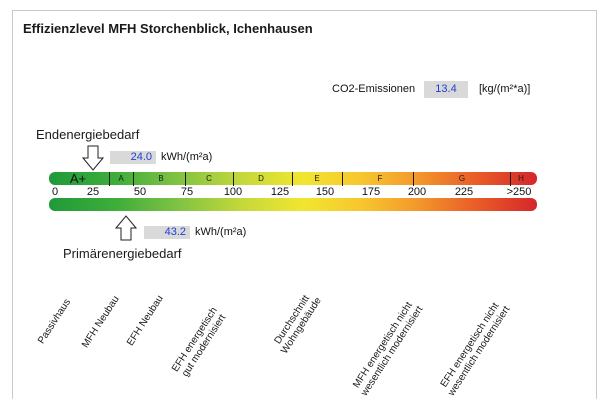  Describe the element at coordinates (417, 192) in the screenshot. I see `scale-label: 200` at that location.